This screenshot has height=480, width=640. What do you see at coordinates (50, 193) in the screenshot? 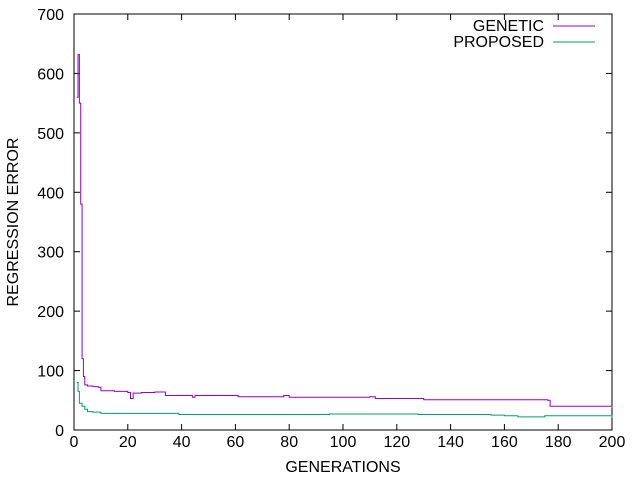
I see `y-tick-label: 400` at bounding box center [50, 193].